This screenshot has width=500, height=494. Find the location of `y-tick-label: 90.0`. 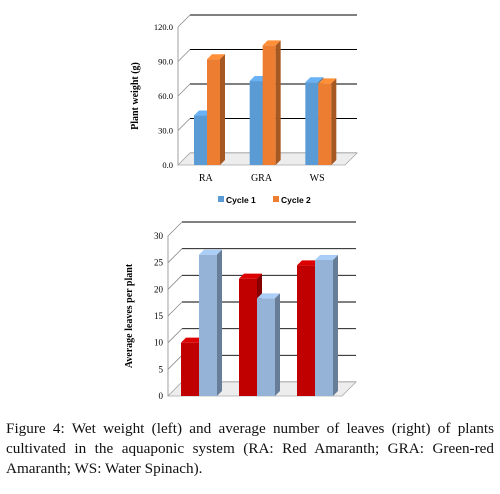

y-tick-label: 90.0 is located at coordinates (165, 62).